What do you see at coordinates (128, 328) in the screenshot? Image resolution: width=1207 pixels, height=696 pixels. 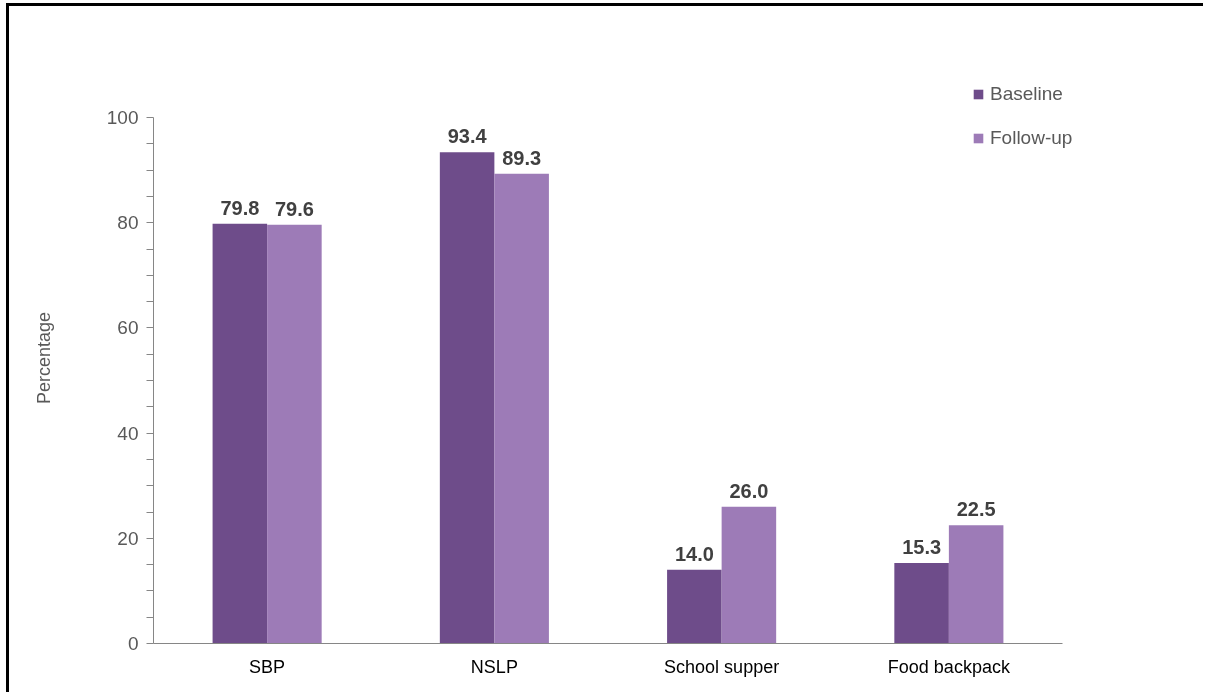 I see `y-tick-label: 60` at bounding box center [128, 328].